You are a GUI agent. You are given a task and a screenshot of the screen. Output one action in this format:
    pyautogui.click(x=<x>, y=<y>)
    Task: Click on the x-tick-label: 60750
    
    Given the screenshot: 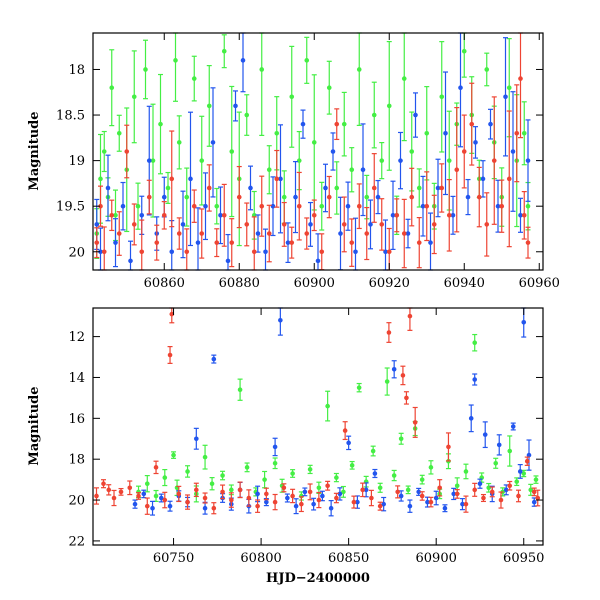 What is the action you would take?
    pyautogui.click(x=173, y=558)
    